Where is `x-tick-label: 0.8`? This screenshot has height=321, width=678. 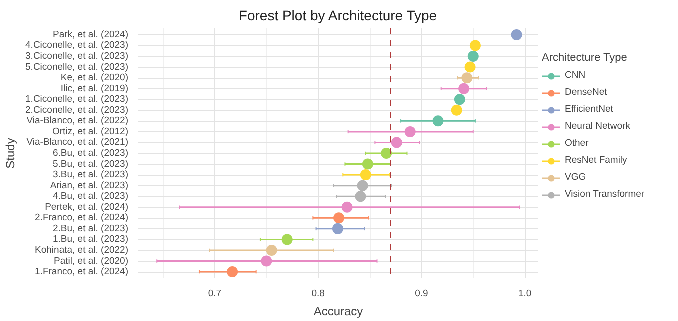 x-tick-label: 0.8 is located at coordinates (318, 294).